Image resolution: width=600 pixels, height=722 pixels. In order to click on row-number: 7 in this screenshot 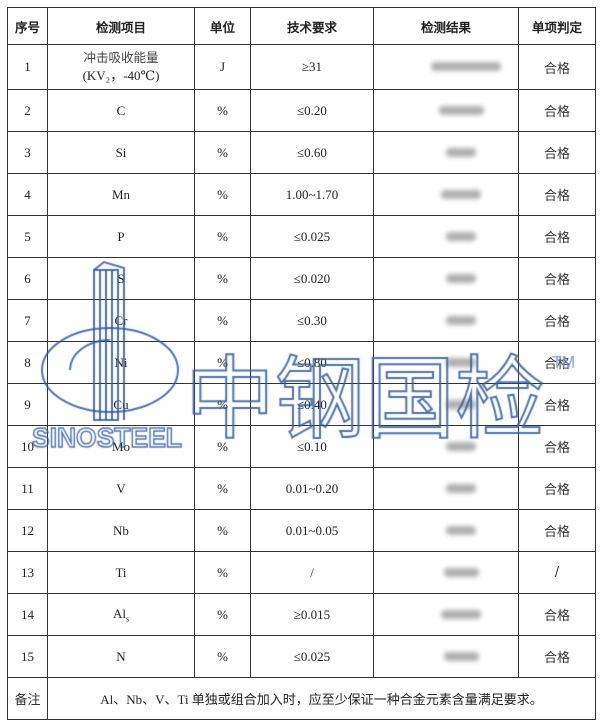, I will do `click(27, 320)`.